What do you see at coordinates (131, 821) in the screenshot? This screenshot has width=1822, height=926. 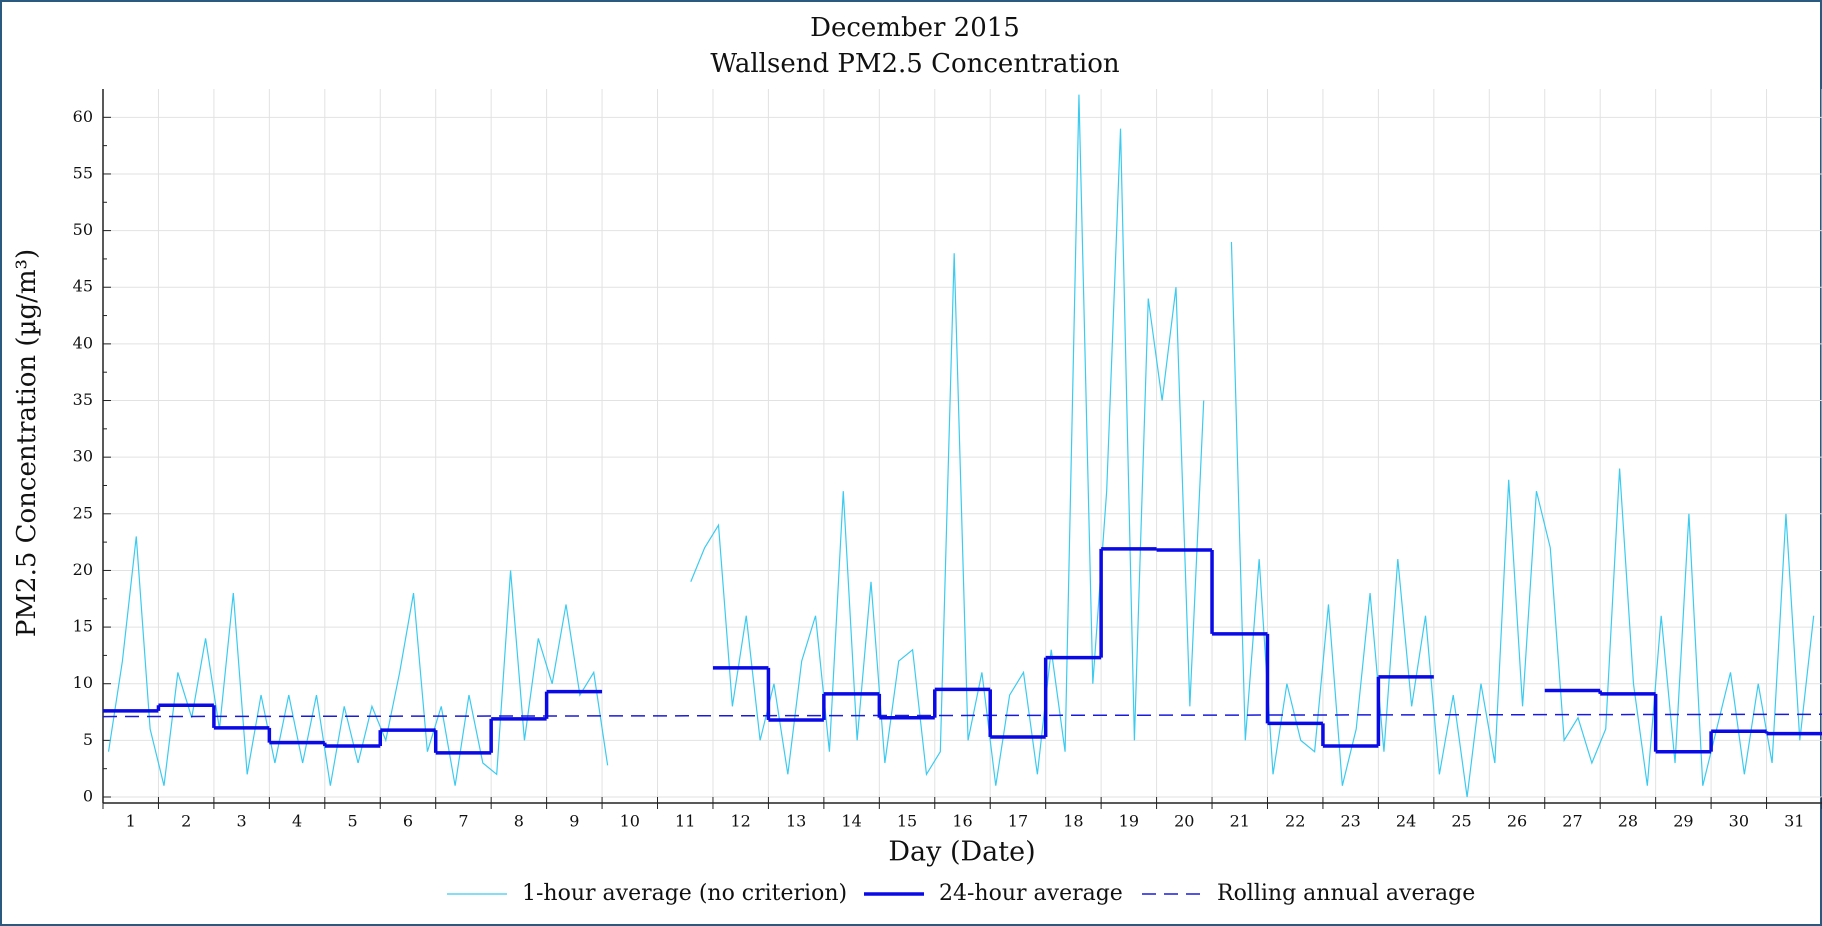 I see `x-tick-label: 1` at bounding box center [131, 821].